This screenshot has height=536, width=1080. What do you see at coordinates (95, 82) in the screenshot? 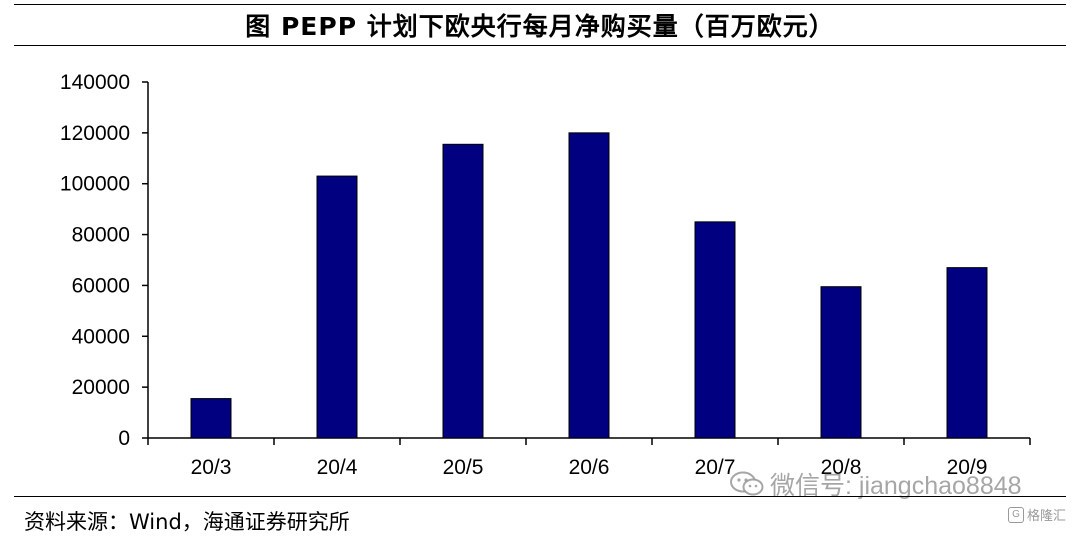
I see `y-tick-label: 140000` at bounding box center [95, 82].